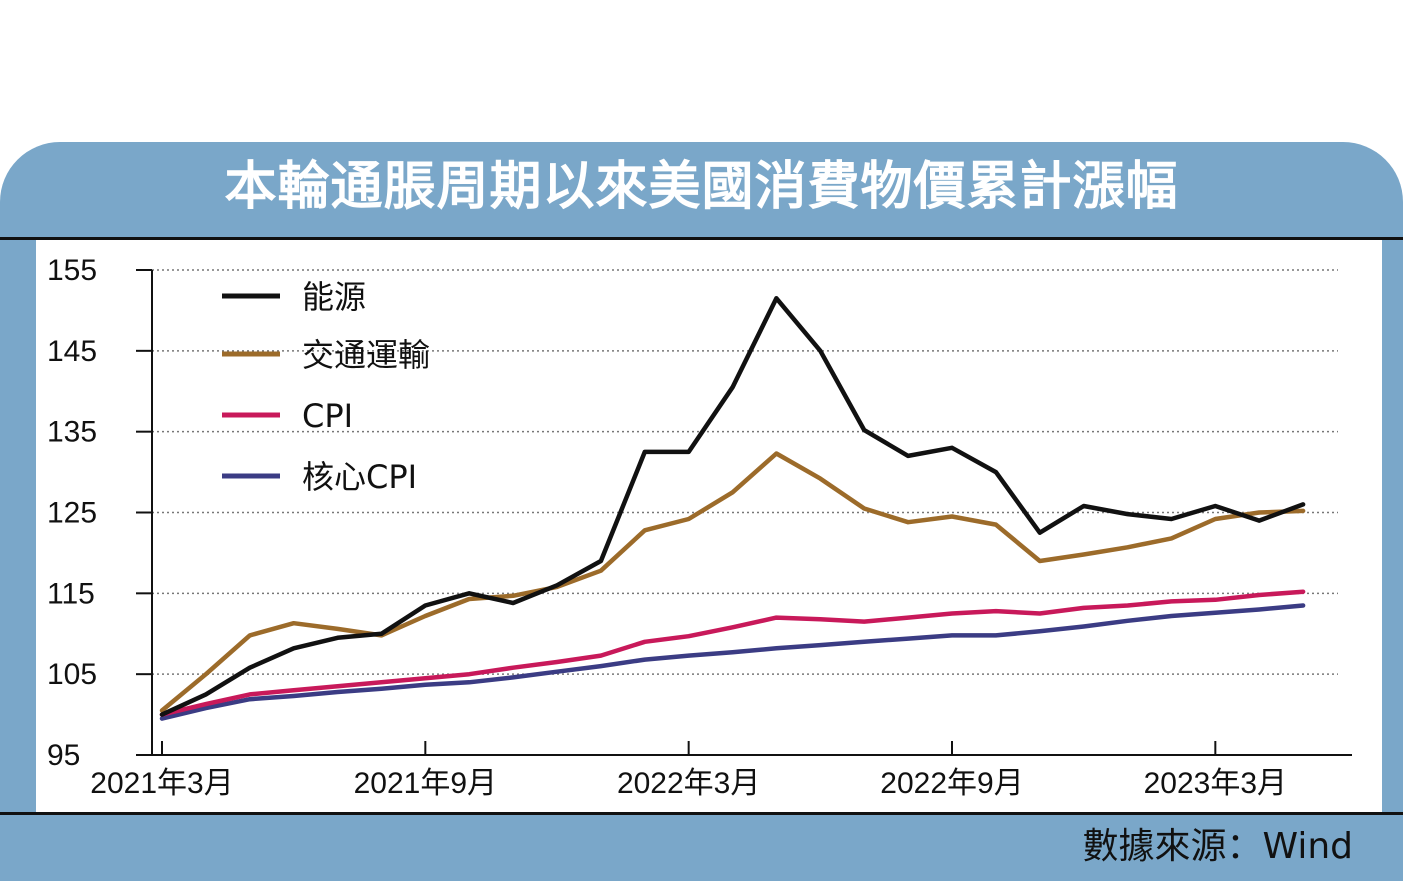  What do you see at coordinates (701, 187) in the screenshot?
I see `chart-title: 本輪通脹周期以來美國消費物價累計漲幅` at bounding box center [701, 187].